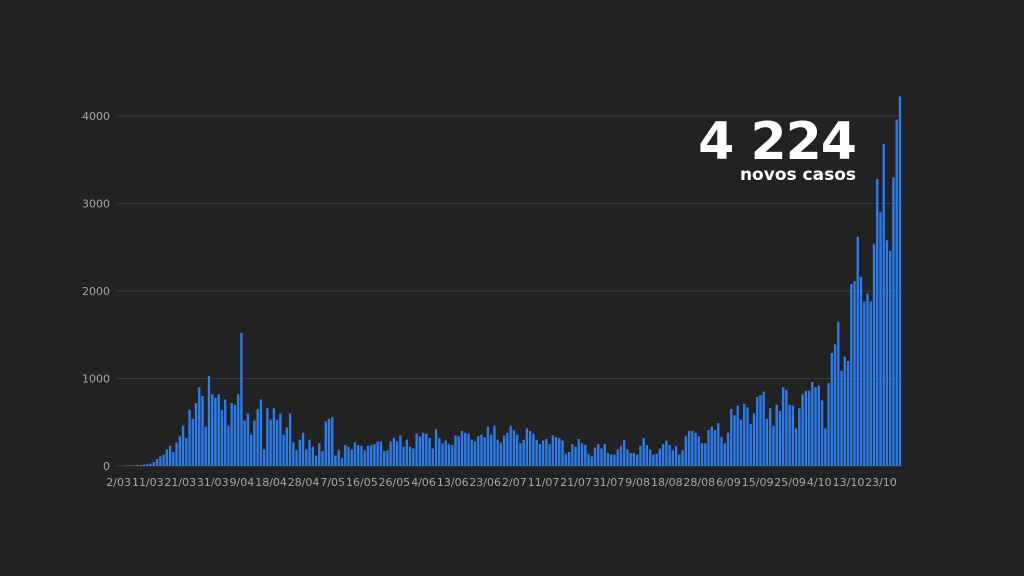 Image resolution: width=1024 pixels, height=576 pixels. Describe the element at coordinates (637, 482) in the screenshot. I see `x-tick-label: 9/08` at that location.